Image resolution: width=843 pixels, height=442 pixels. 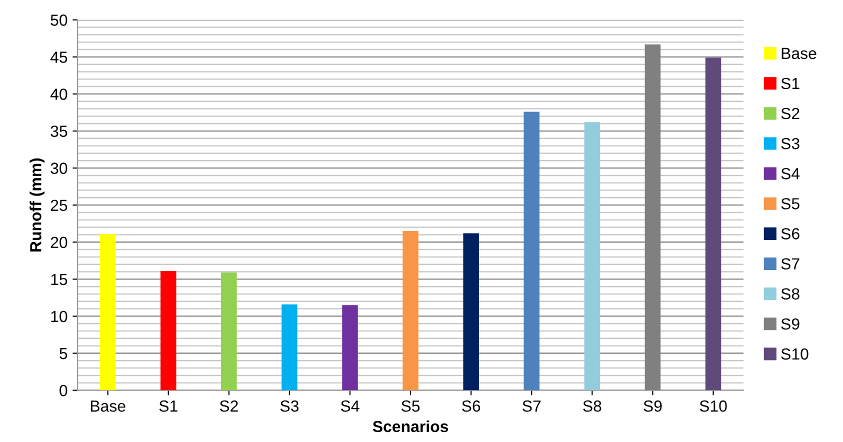 I want to click on x-tick-label: S9, so click(x=653, y=406).